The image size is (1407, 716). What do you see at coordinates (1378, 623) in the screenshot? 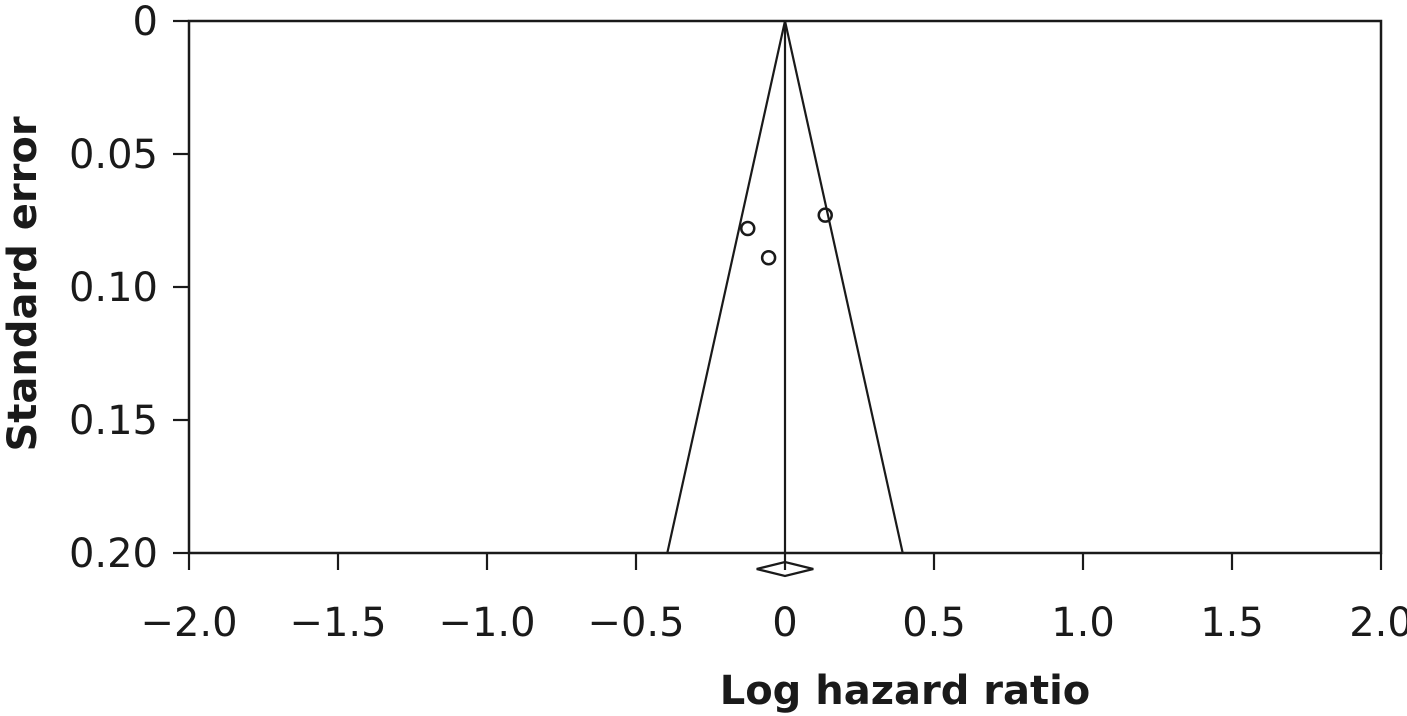
I see `x-tick-label: 2.0` at bounding box center [1378, 623].